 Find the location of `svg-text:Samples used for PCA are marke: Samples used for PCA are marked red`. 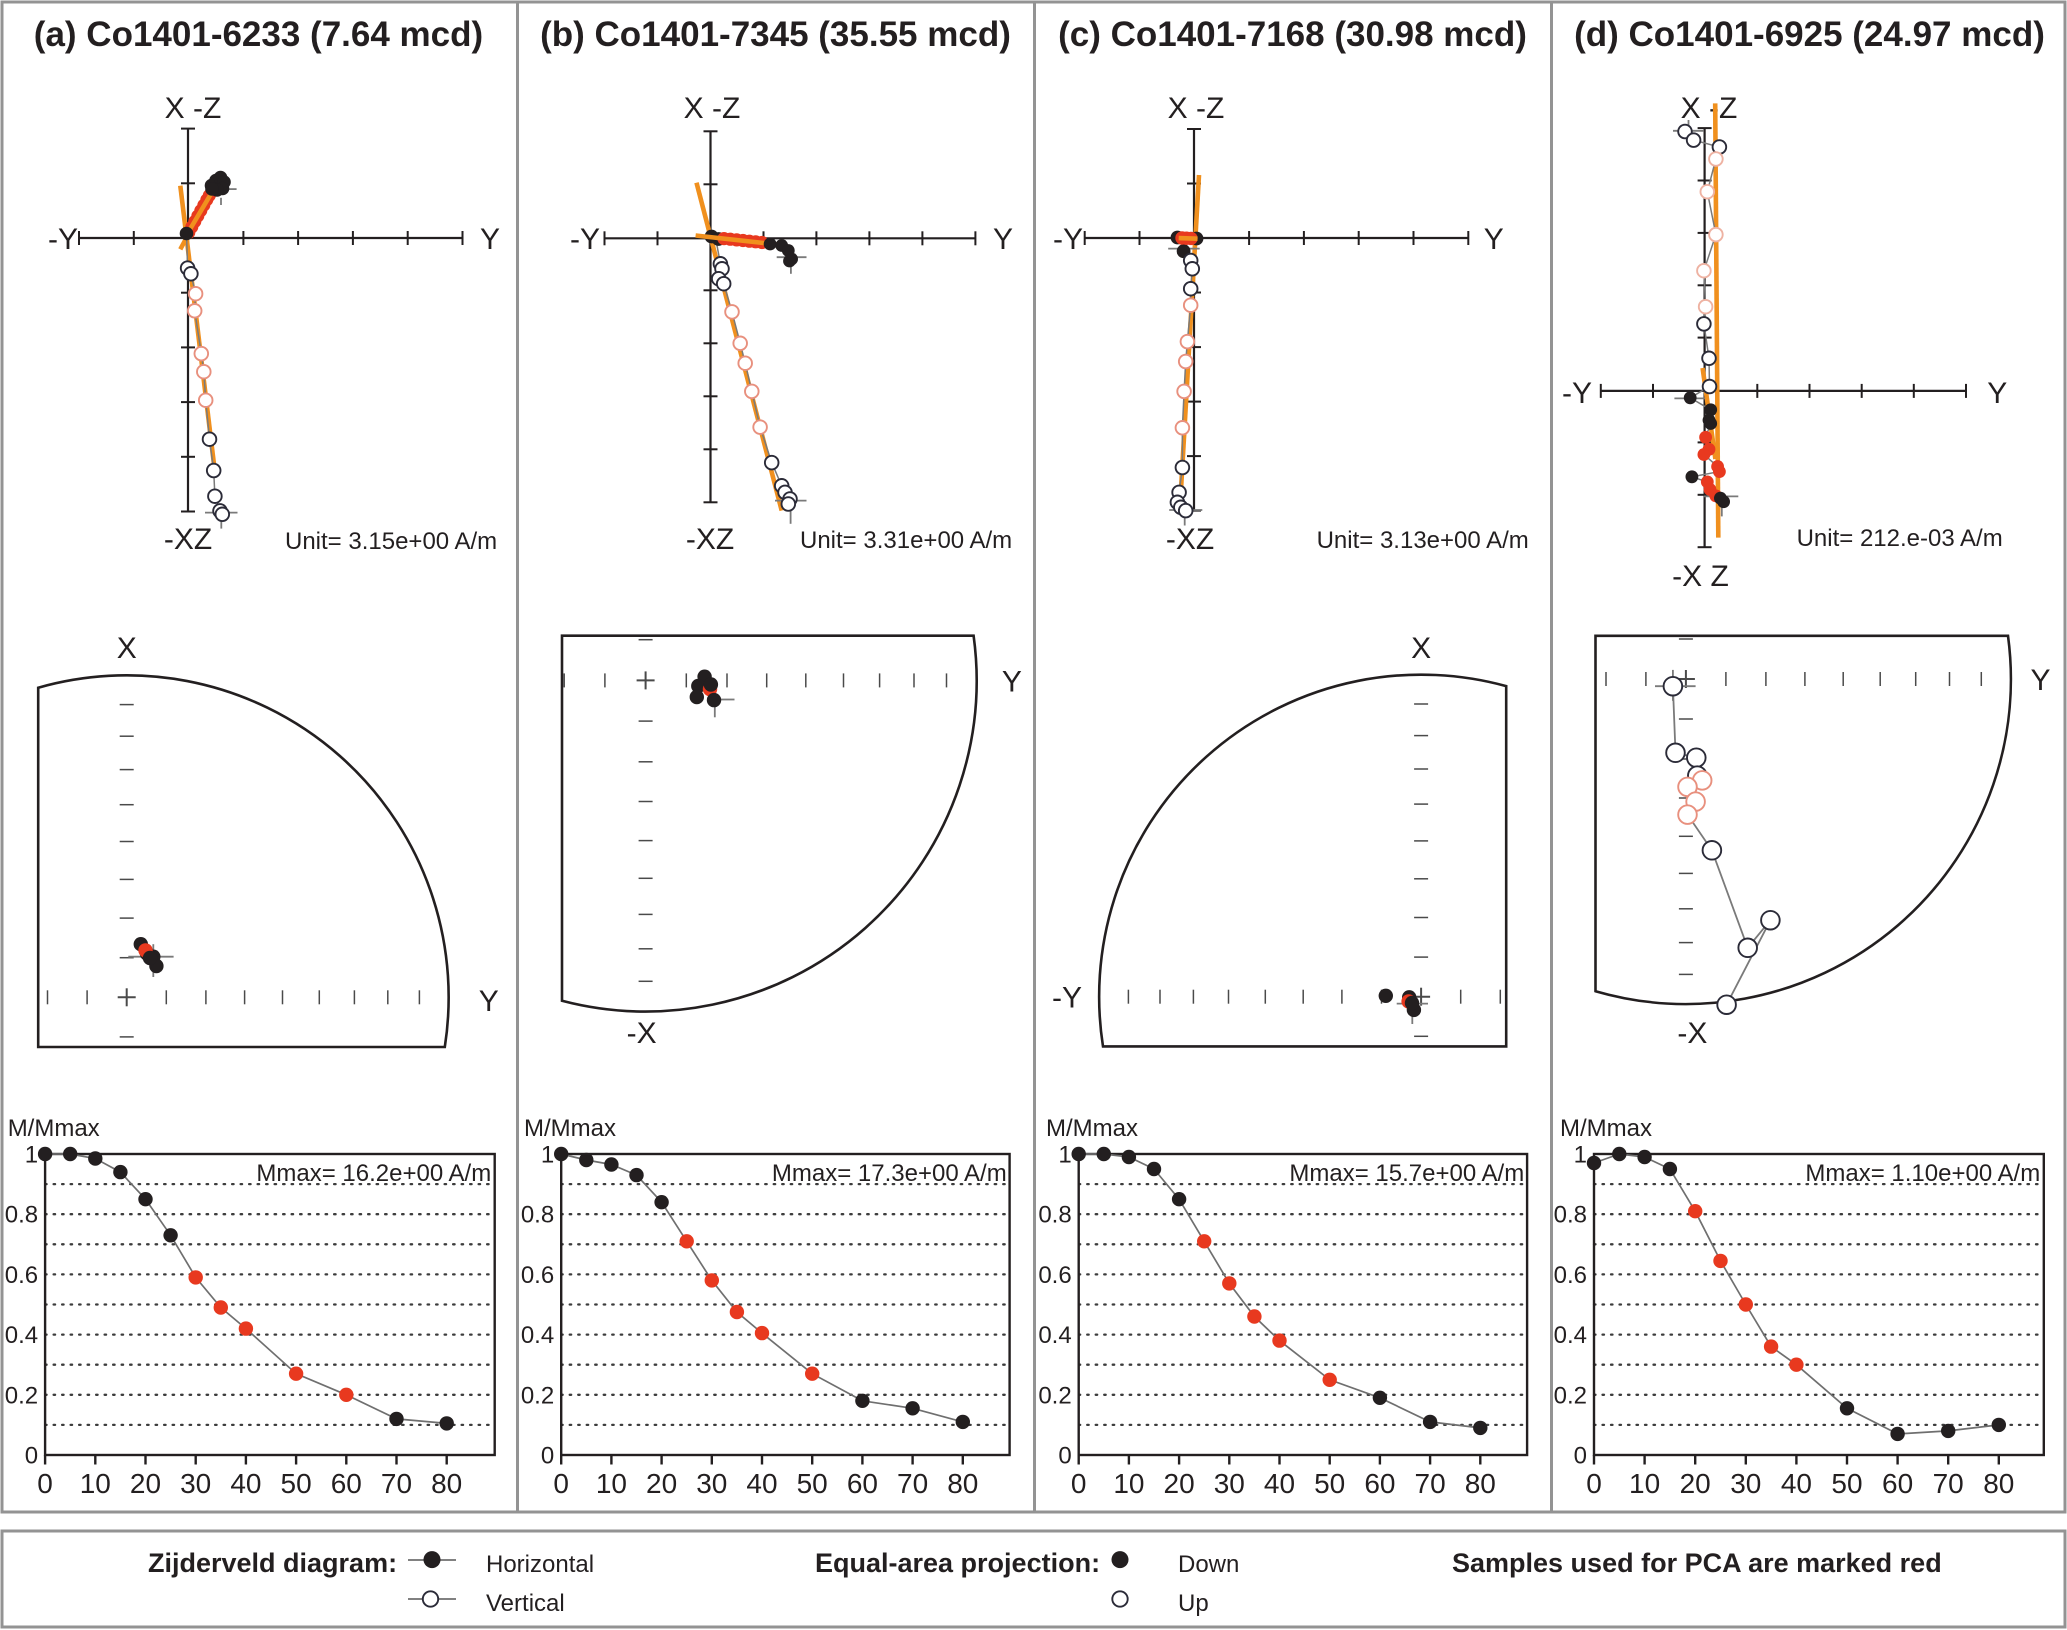

svg-text:Samples used for PCA are marke: Samples used for PCA are marked red is located at coordinates (1697, 1563).